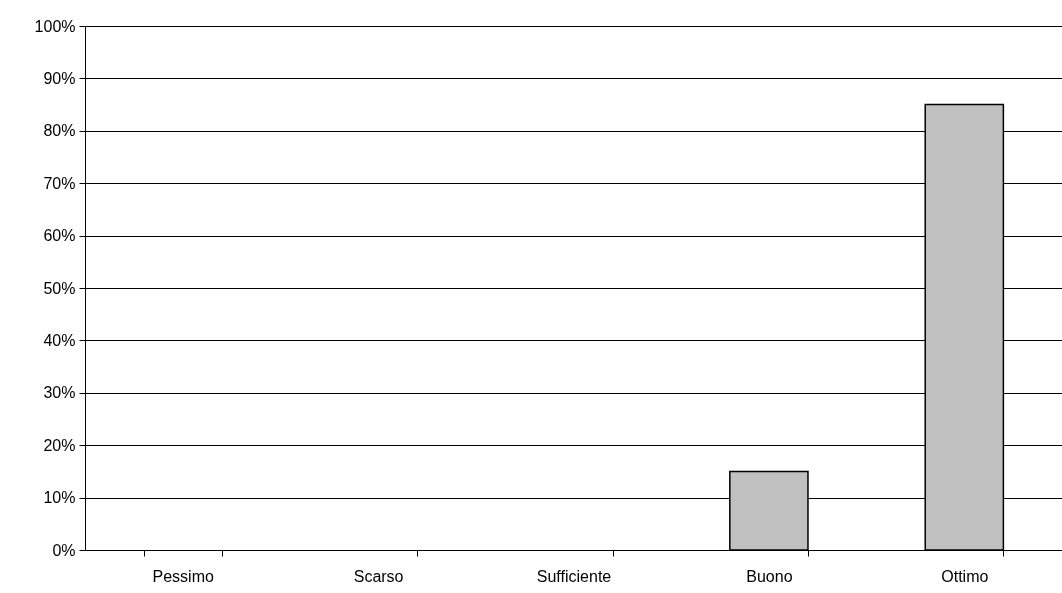  What do you see at coordinates (59, 393) in the screenshot?
I see `y-tick-label: 30%` at bounding box center [59, 393].